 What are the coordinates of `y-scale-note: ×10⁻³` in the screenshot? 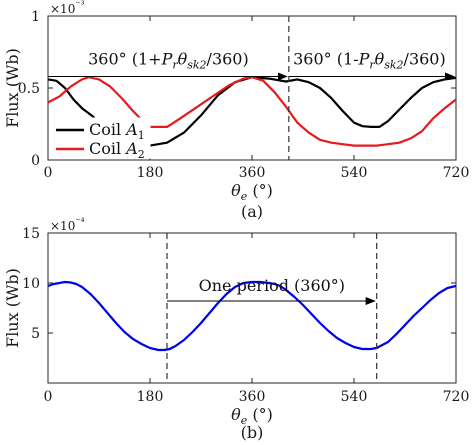 It's located at (67, 8).